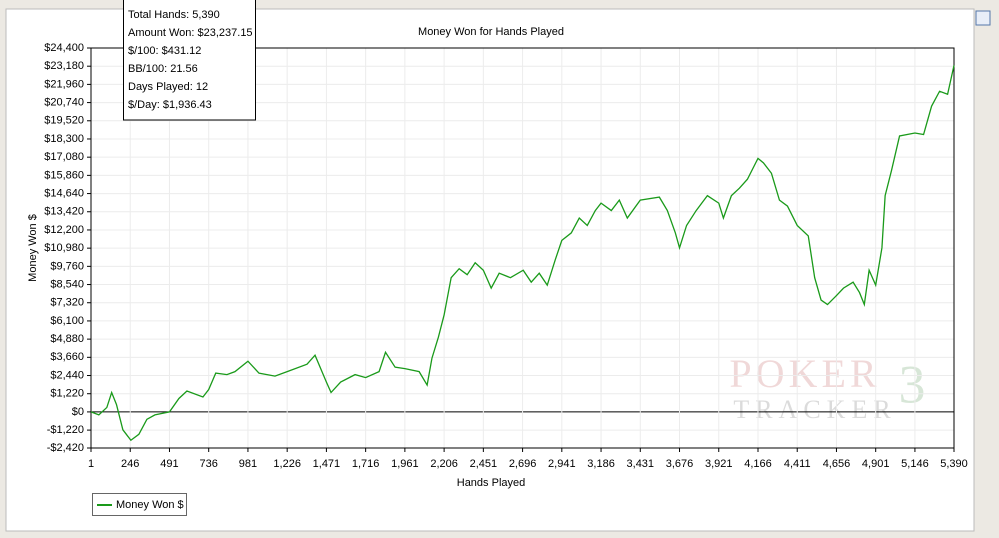 The height and width of the screenshot is (538, 999). What do you see at coordinates (64, 121) in the screenshot?
I see `y-tick-label: $19,520` at bounding box center [64, 121].